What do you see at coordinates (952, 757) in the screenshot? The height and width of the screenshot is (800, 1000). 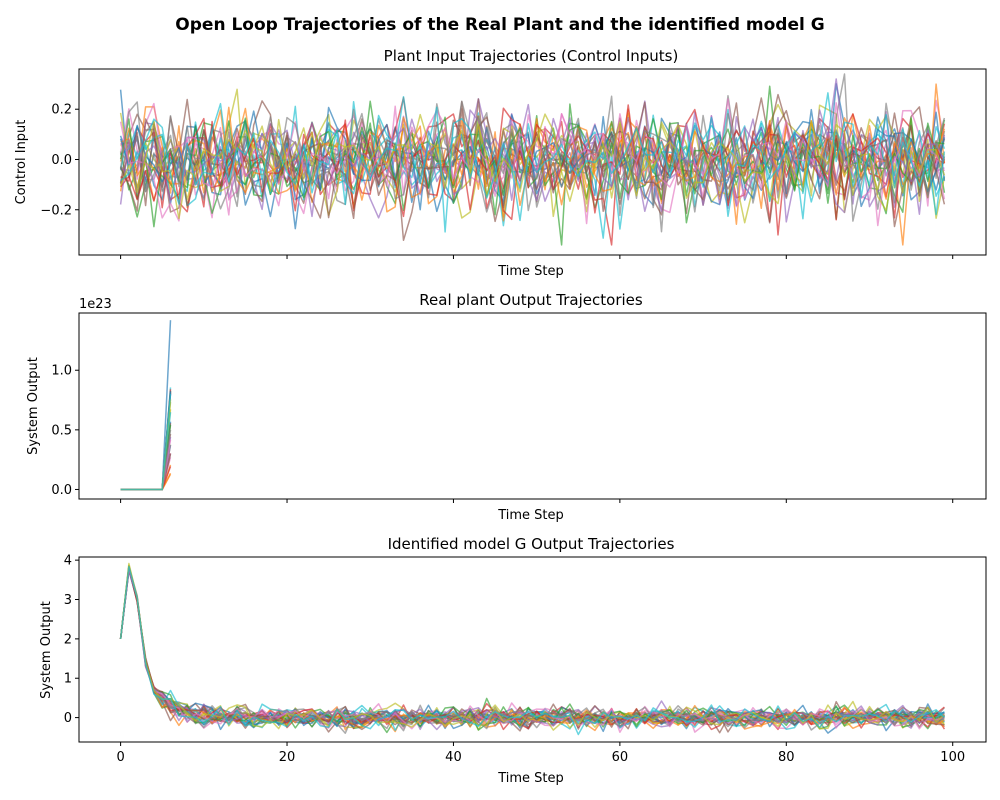 I see `x-tick-label: 100` at bounding box center [952, 757].